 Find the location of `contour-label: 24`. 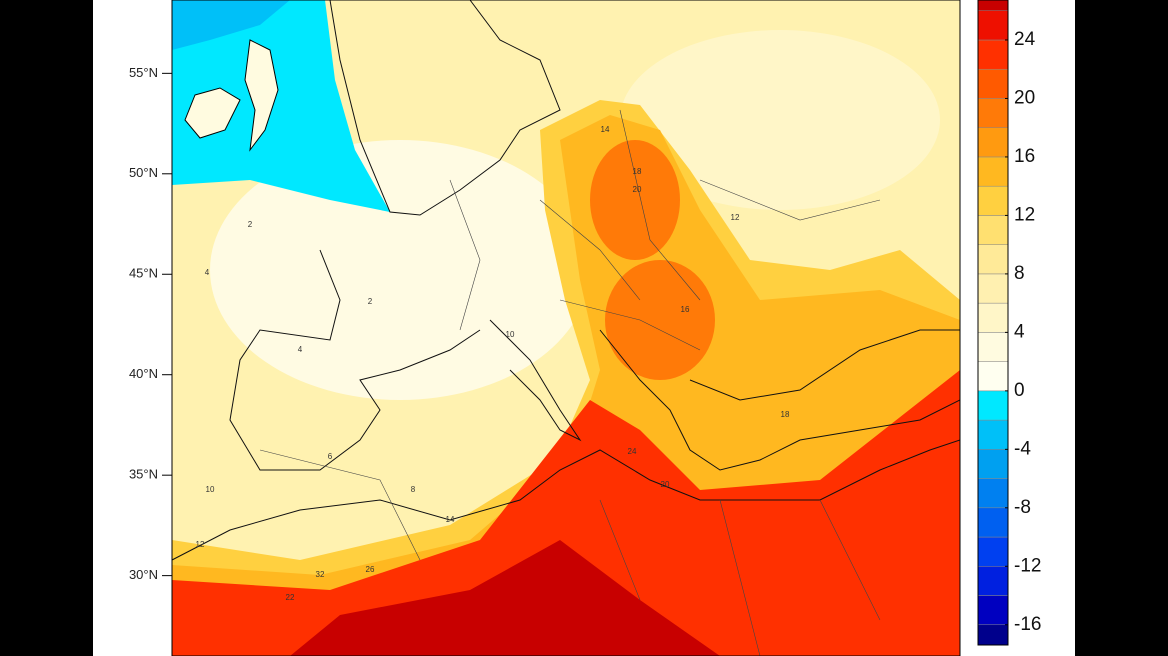

contour-label: 24 is located at coordinates (632, 451).